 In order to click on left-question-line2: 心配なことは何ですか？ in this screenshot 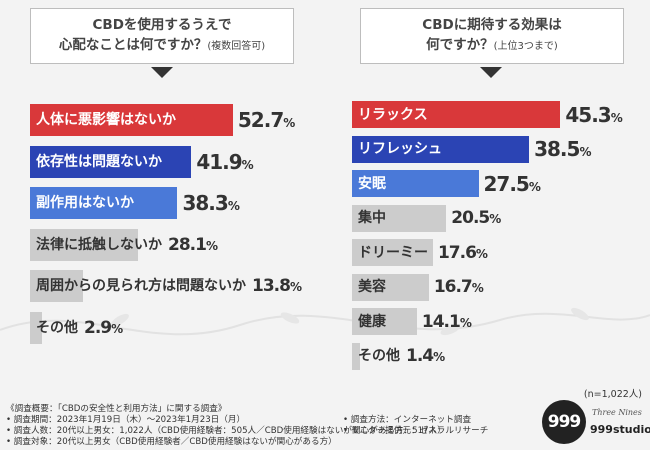, I will do `click(133, 45)`.